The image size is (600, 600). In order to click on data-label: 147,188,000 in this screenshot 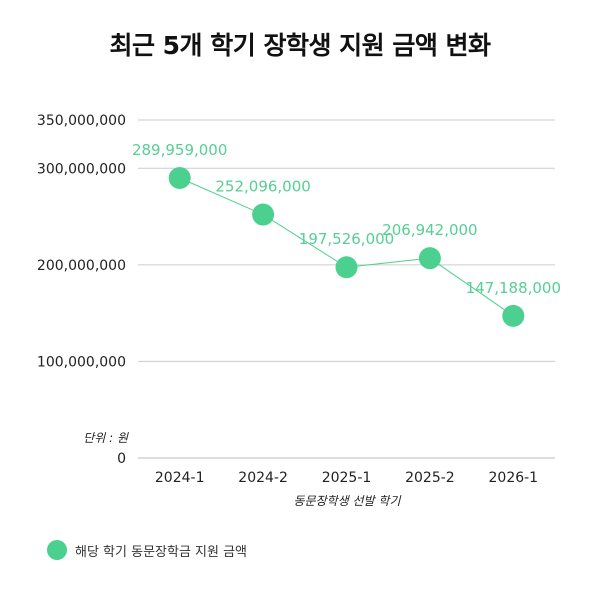, I will do `click(513, 288)`.